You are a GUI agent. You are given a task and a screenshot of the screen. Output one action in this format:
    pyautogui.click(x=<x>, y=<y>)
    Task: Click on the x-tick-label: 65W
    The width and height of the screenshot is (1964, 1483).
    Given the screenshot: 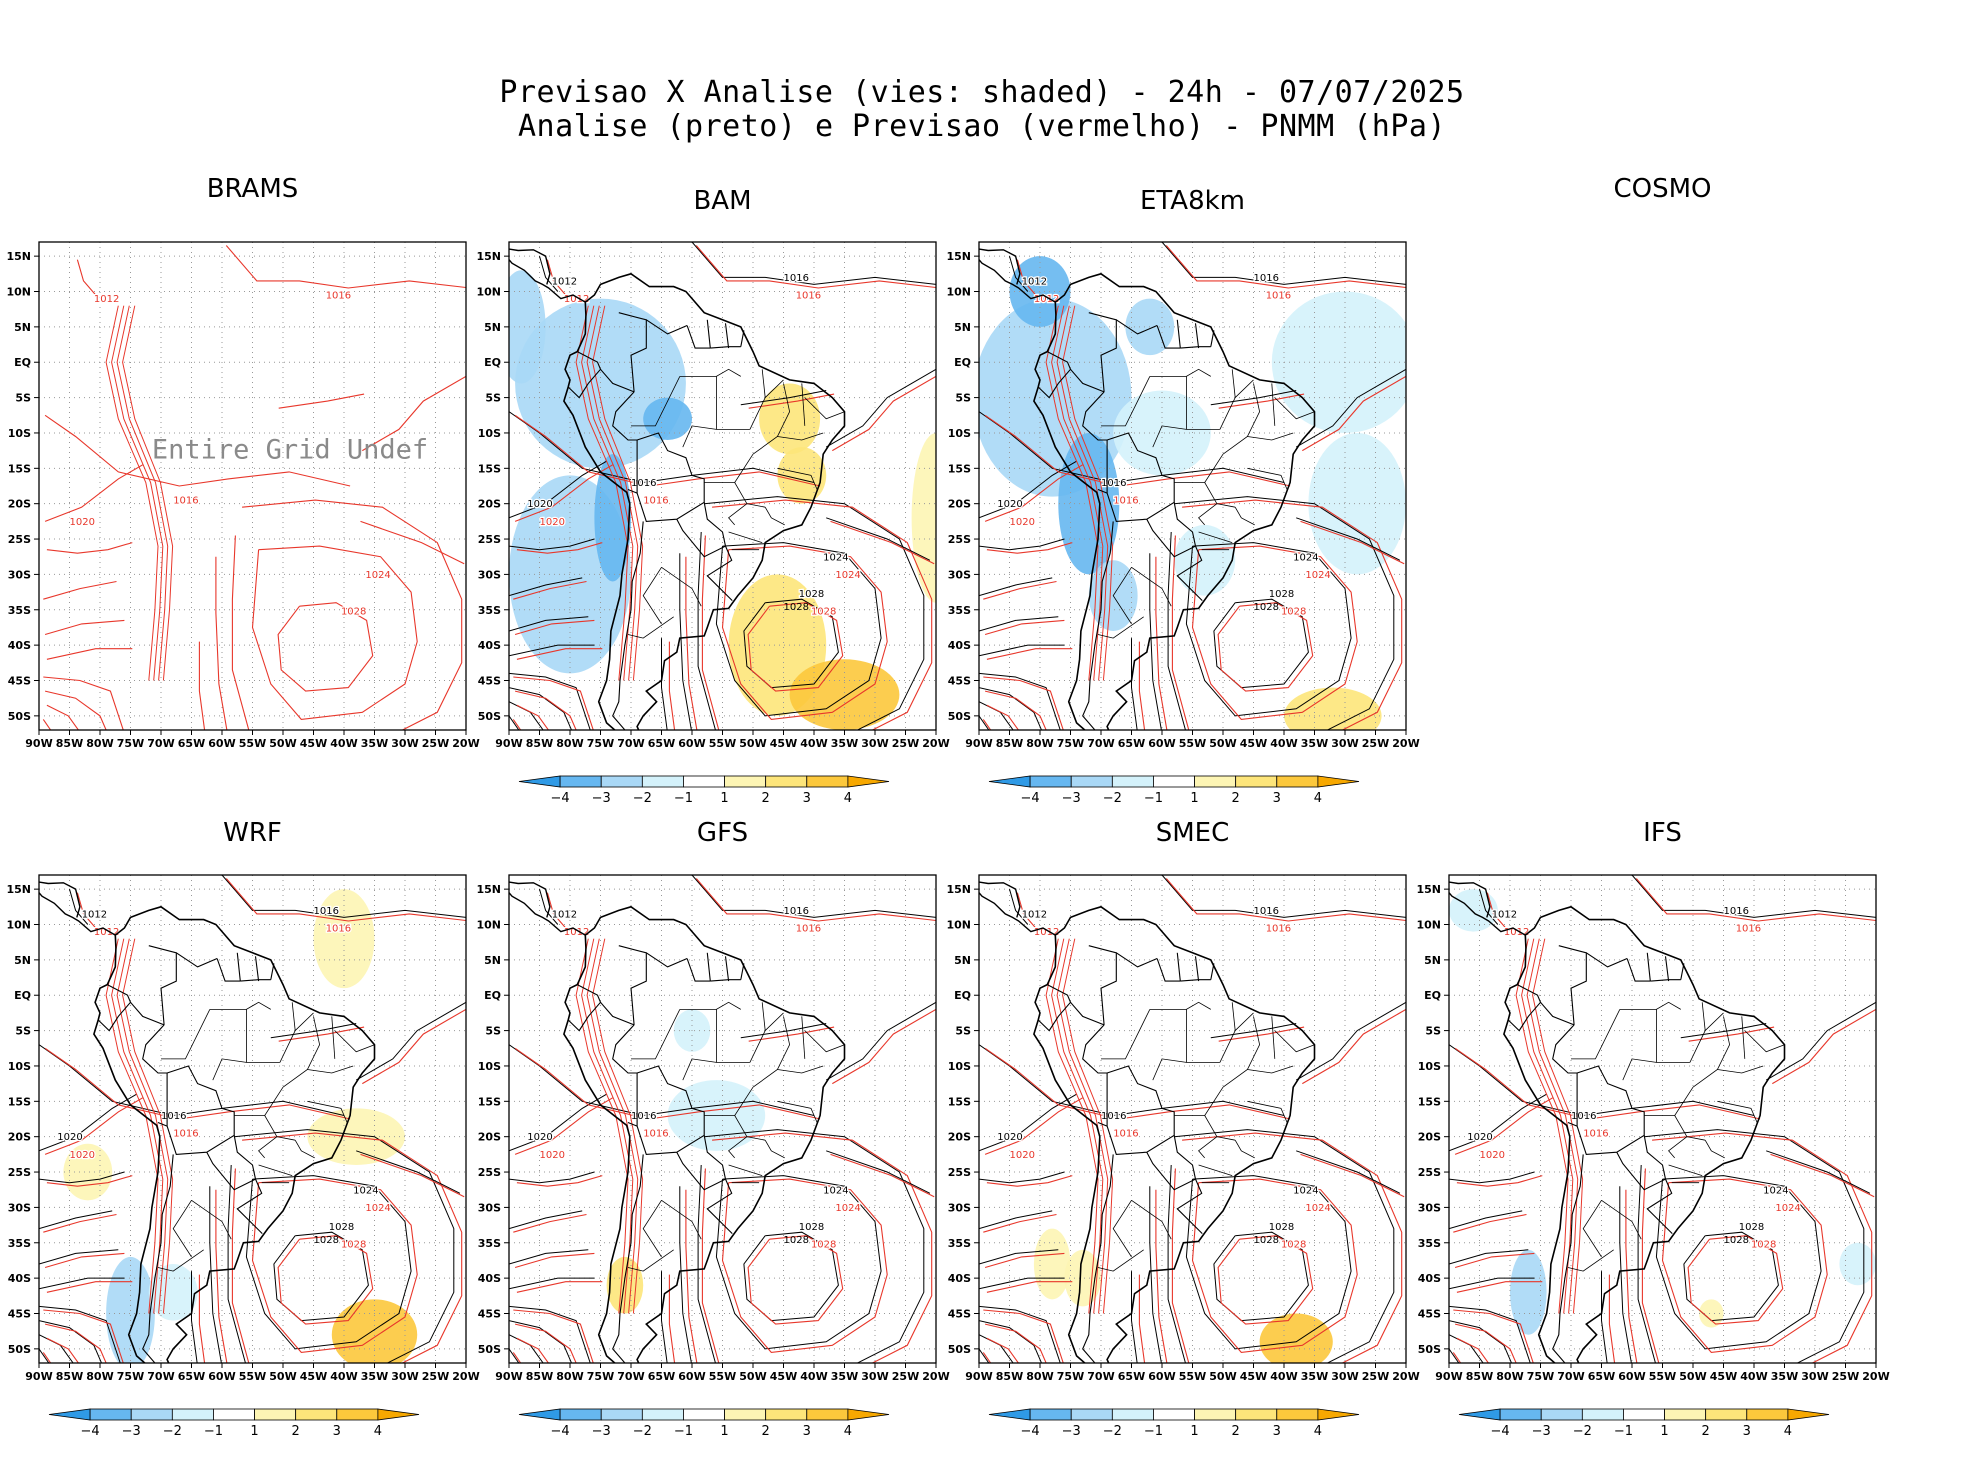 What is the action you would take?
    pyautogui.click(x=191, y=1376)
    